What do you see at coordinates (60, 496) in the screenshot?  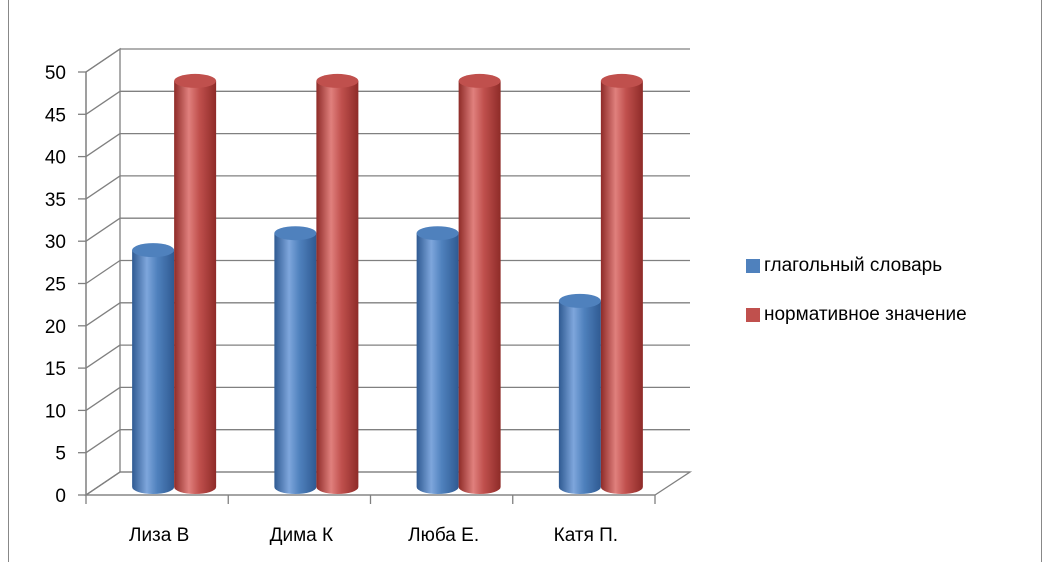 I see `y-tick-label: 0` at bounding box center [60, 496].